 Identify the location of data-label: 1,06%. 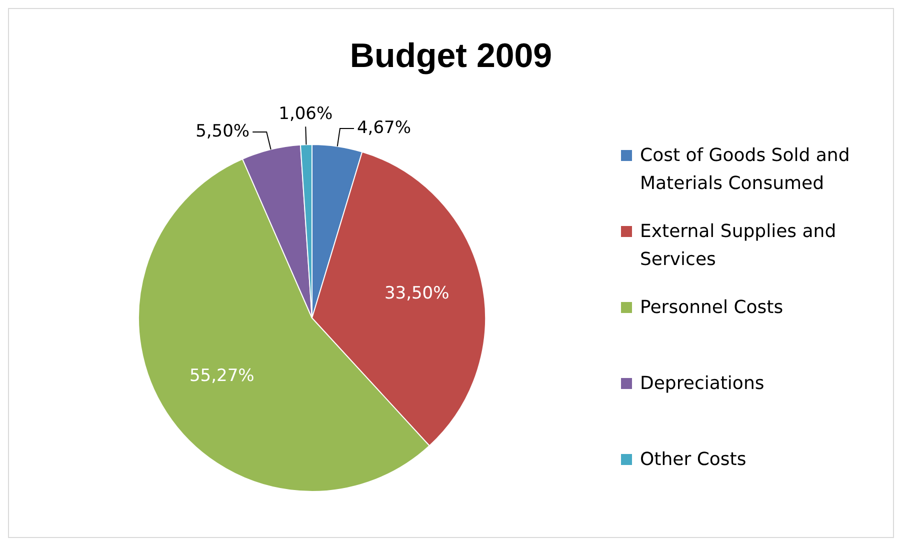
(305, 114).